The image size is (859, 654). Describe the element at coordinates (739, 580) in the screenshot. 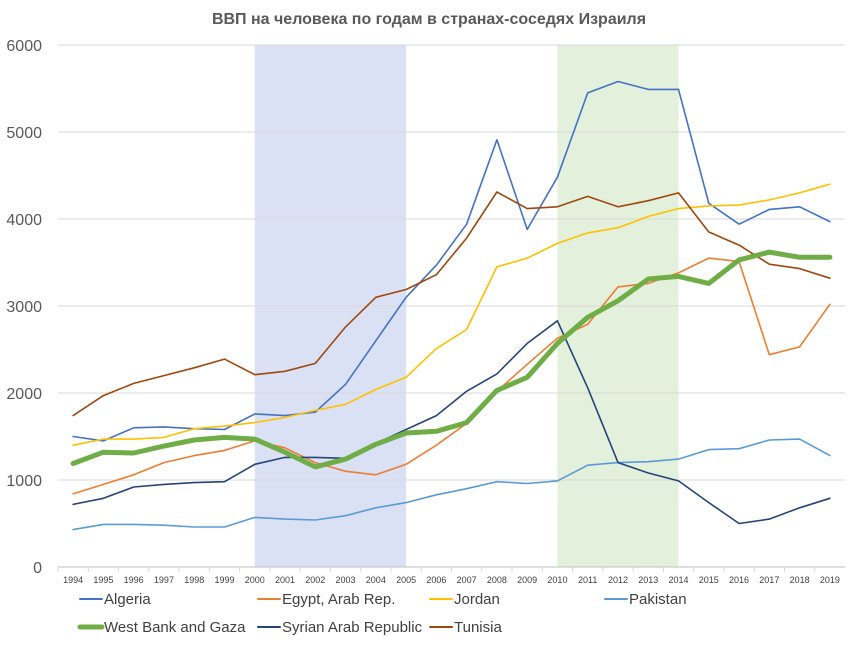

I see `x-tick-label: 2016` at that location.